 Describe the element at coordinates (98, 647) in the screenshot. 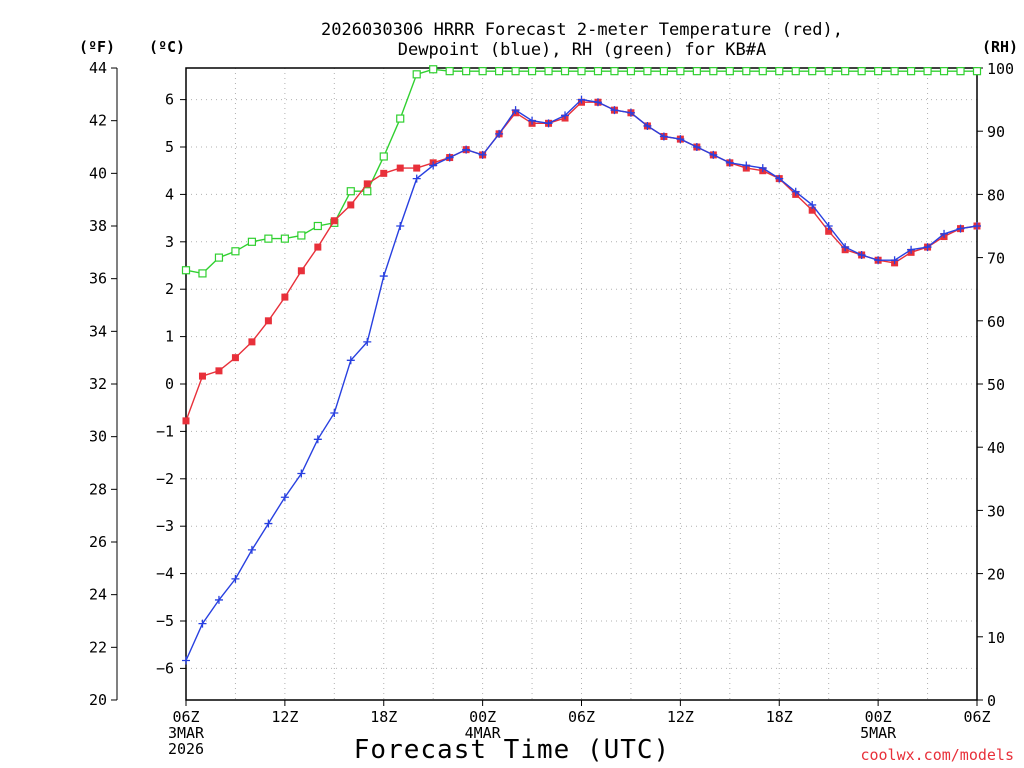

I see `fahrenheit-tick-label: 22` at that location.